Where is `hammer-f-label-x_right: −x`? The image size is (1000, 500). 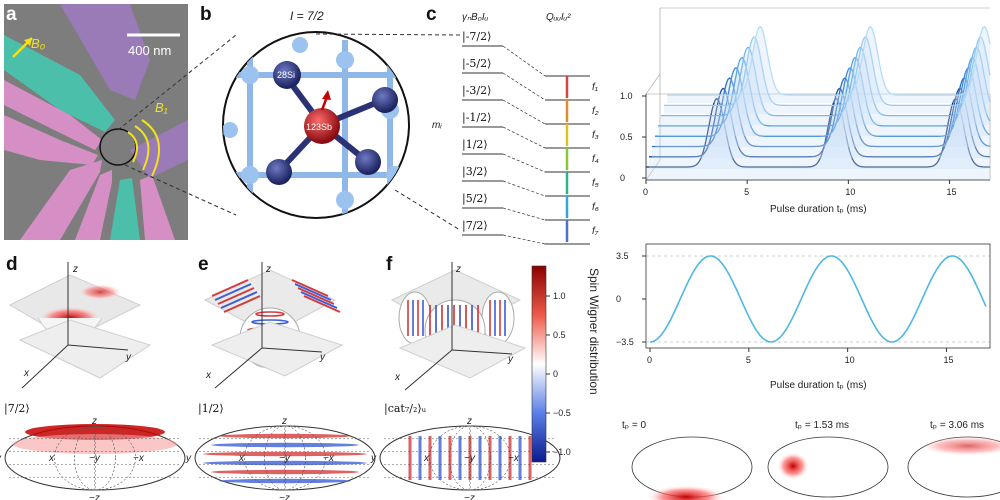
hammer-f-label-x_right: −x is located at coordinates (514, 458).